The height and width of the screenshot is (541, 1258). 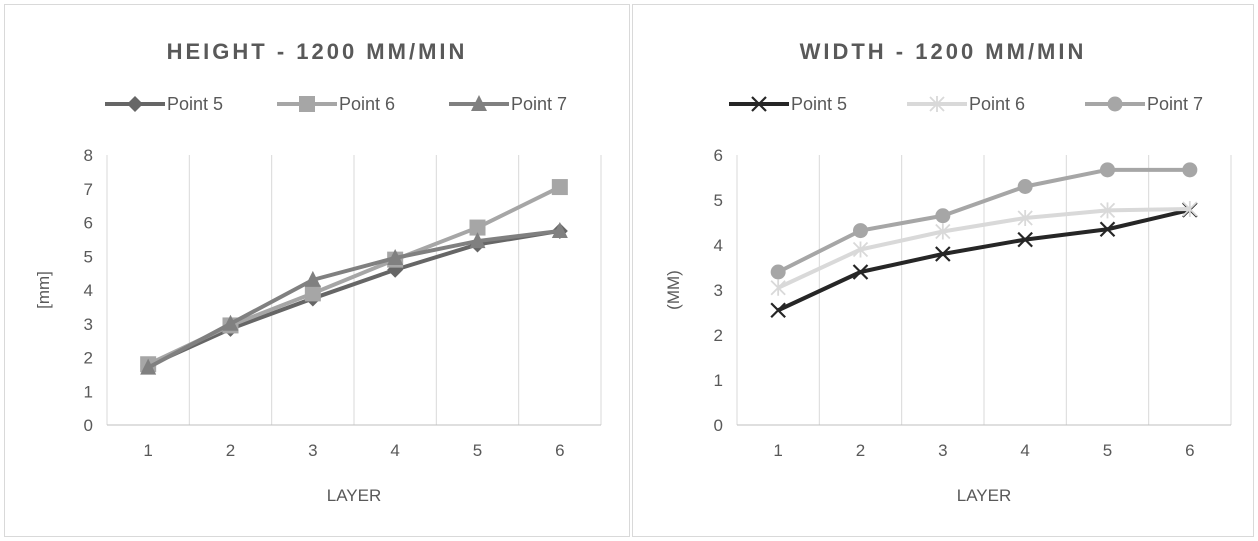 I want to click on chart-title: HEIGHT - 1200 MM/MIN, so click(x=317, y=51).